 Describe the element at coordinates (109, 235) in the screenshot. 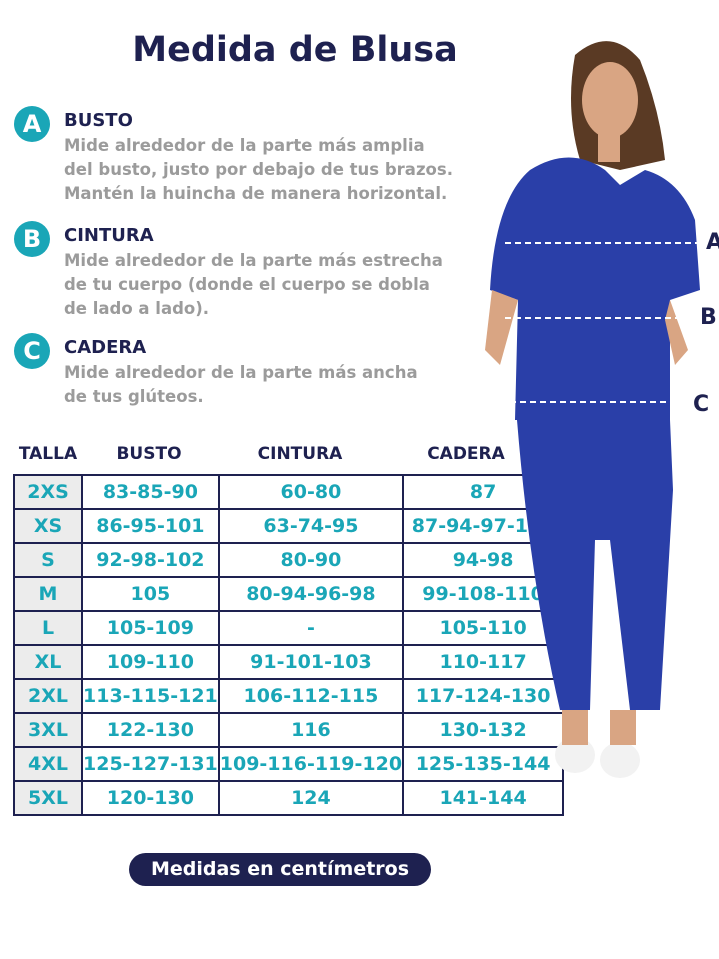

I see `section-label: CINTURA` at that location.